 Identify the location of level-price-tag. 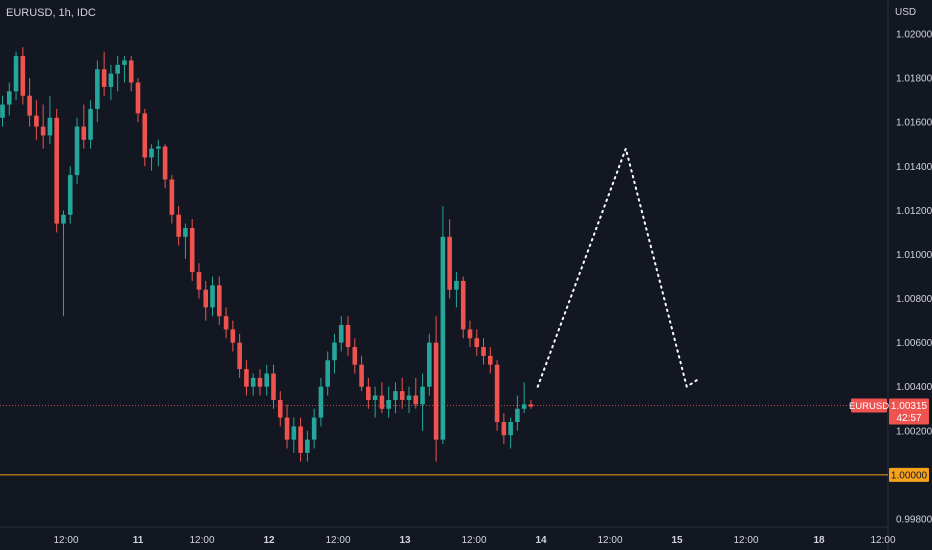
(909, 474).